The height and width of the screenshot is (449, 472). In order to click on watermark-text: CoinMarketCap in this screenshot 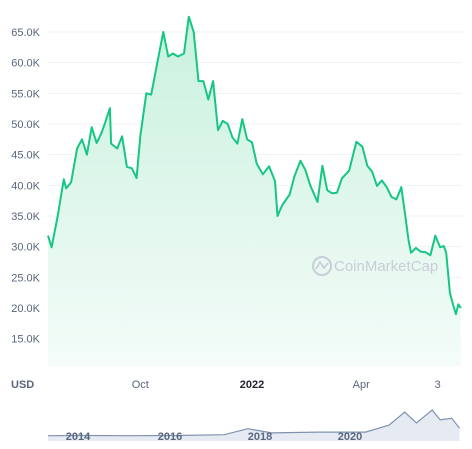, I will do `click(386, 266)`.